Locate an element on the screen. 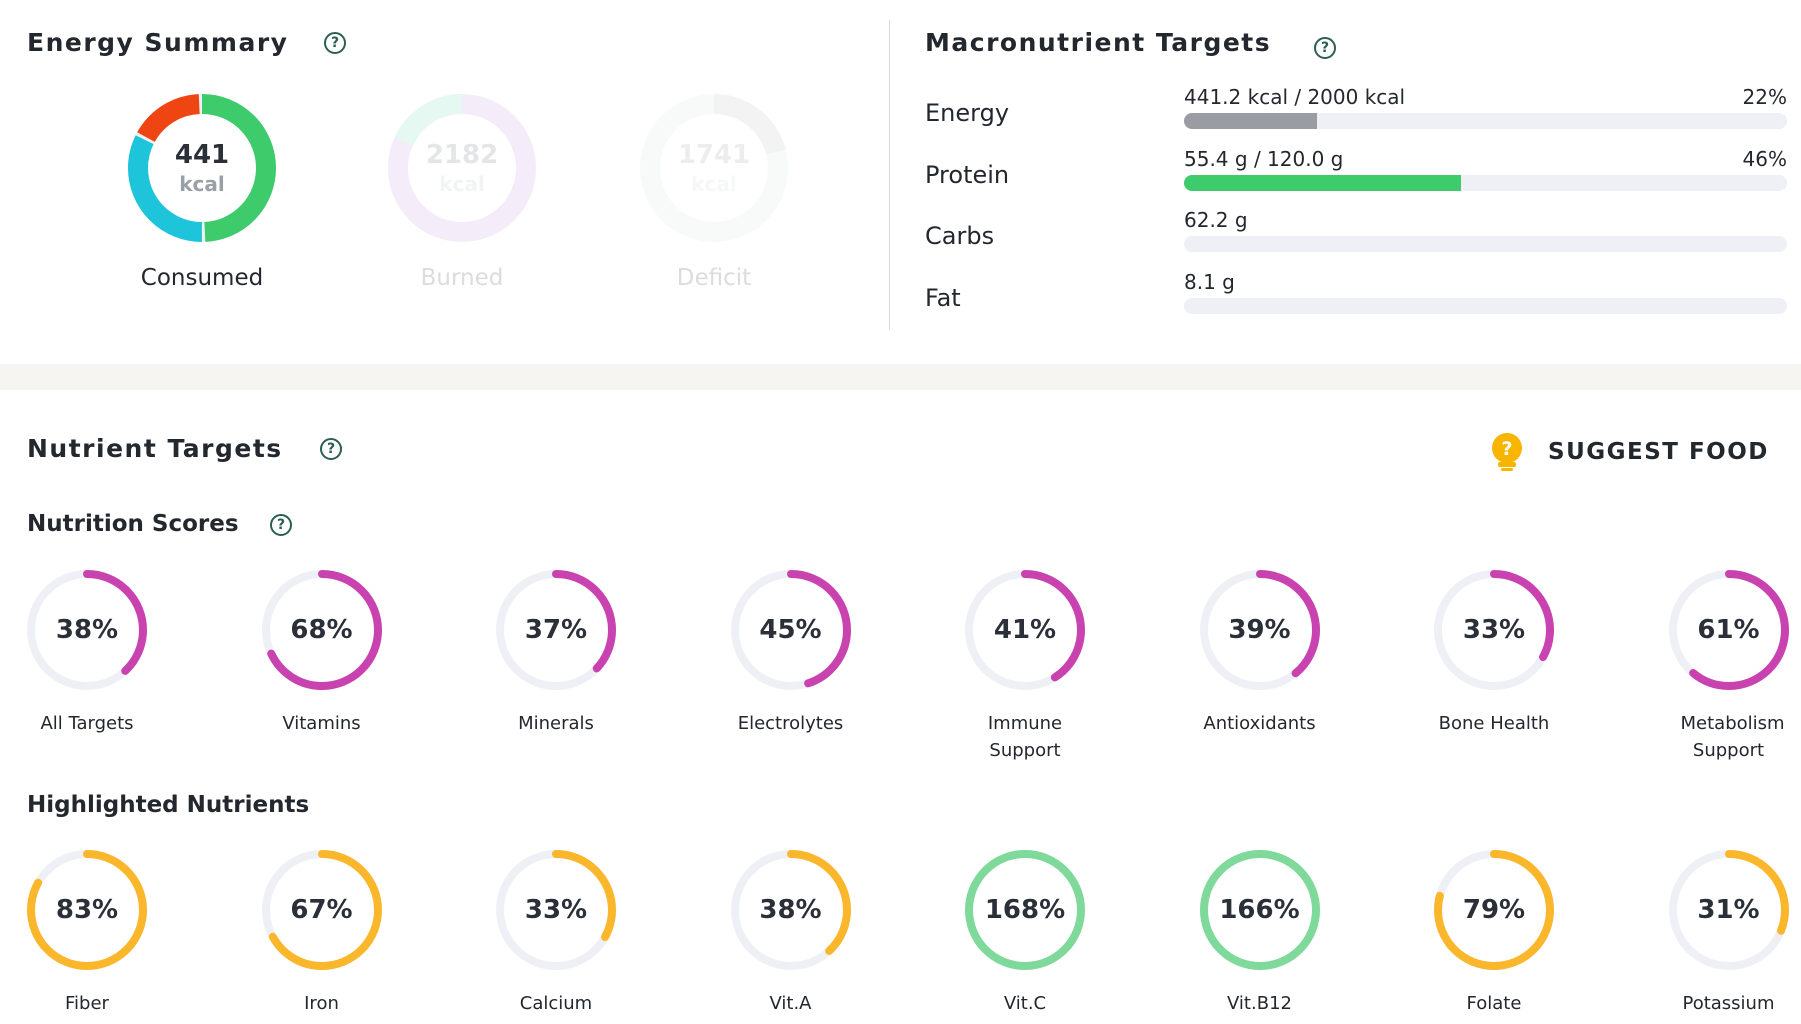 The image size is (1801, 1024). score-percent: 39% is located at coordinates (1259, 630).